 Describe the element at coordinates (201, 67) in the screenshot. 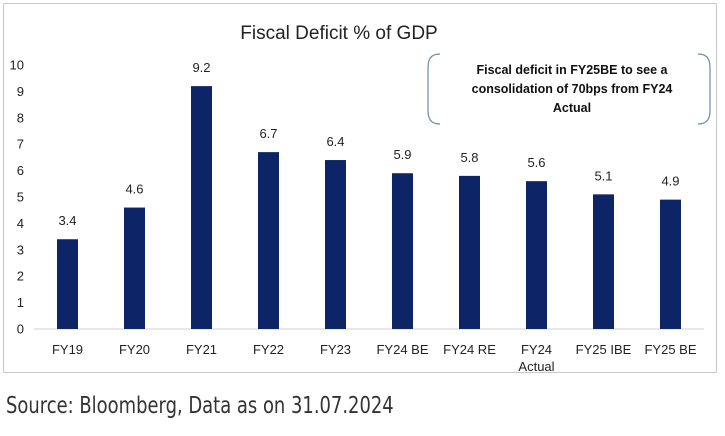

I see `data-label: 9.2` at that location.